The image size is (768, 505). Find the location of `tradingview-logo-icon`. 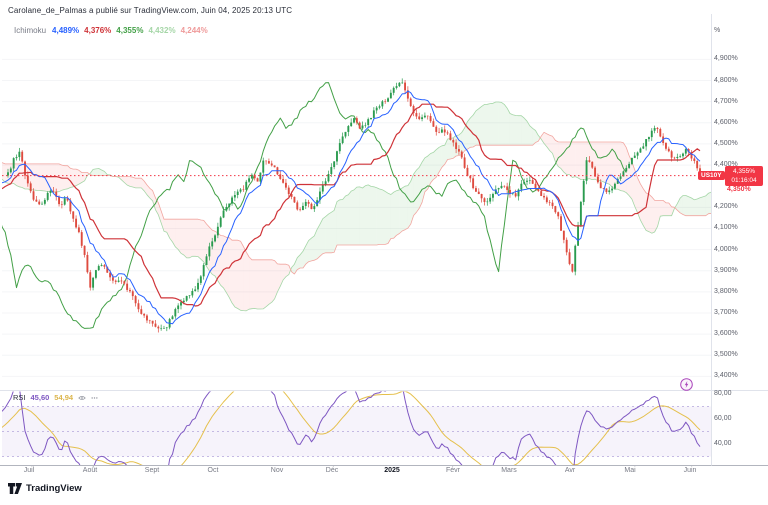

tradingview-logo-icon is located at coordinates (15, 488).